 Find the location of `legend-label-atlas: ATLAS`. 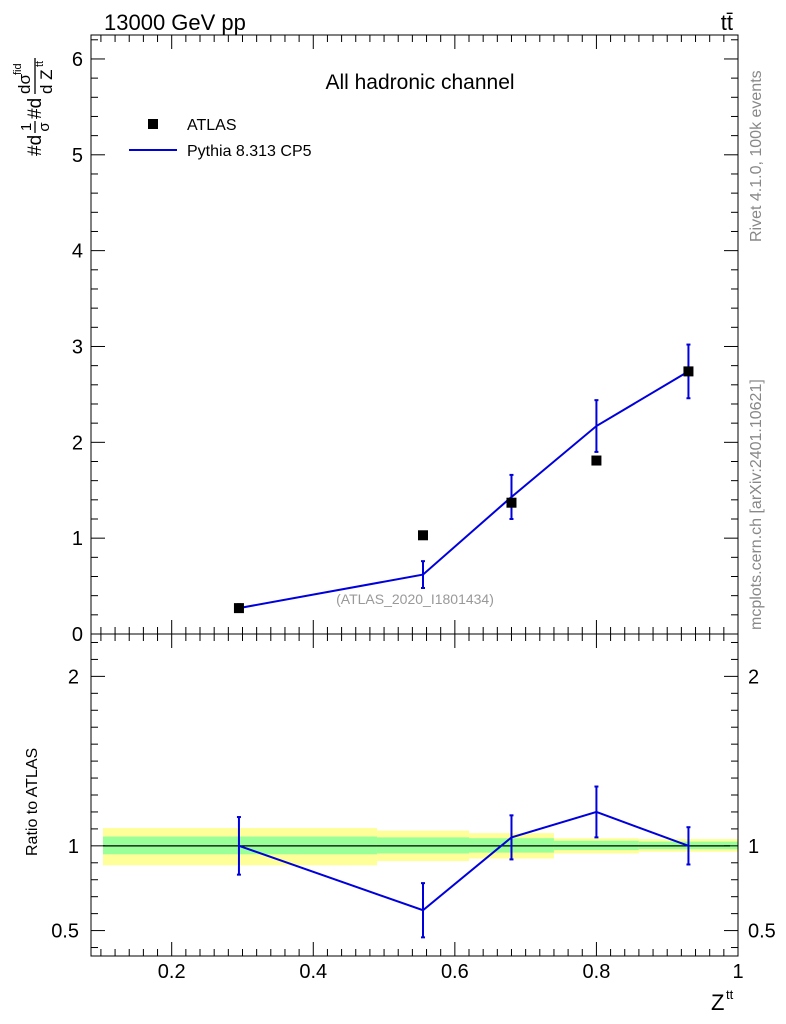

legend-label-atlas: ATLAS is located at coordinates (212, 125).